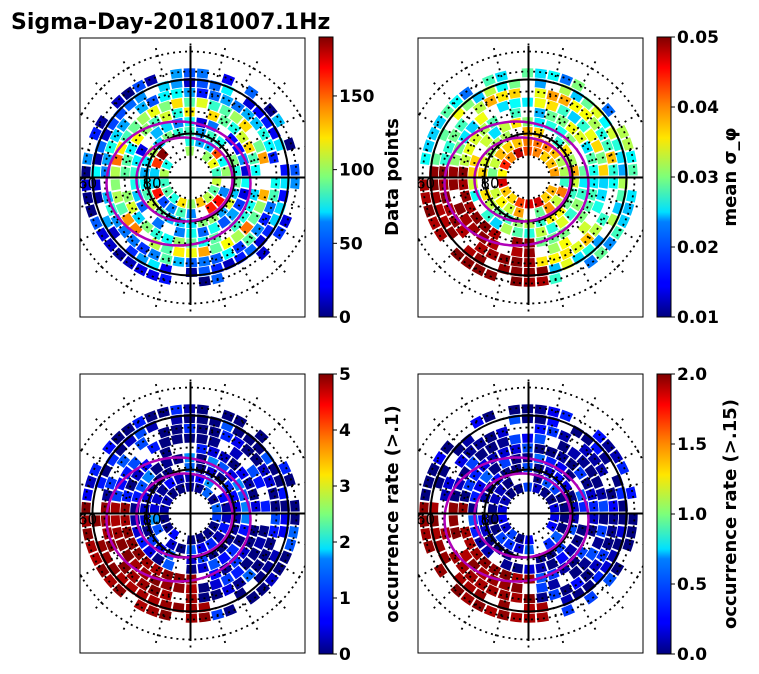 The height and width of the screenshot is (674, 759). What do you see at coordinates (357, 171) in the screenshot?
I see `colorbar-tick-label: 100` at bounding box center [357, 171].